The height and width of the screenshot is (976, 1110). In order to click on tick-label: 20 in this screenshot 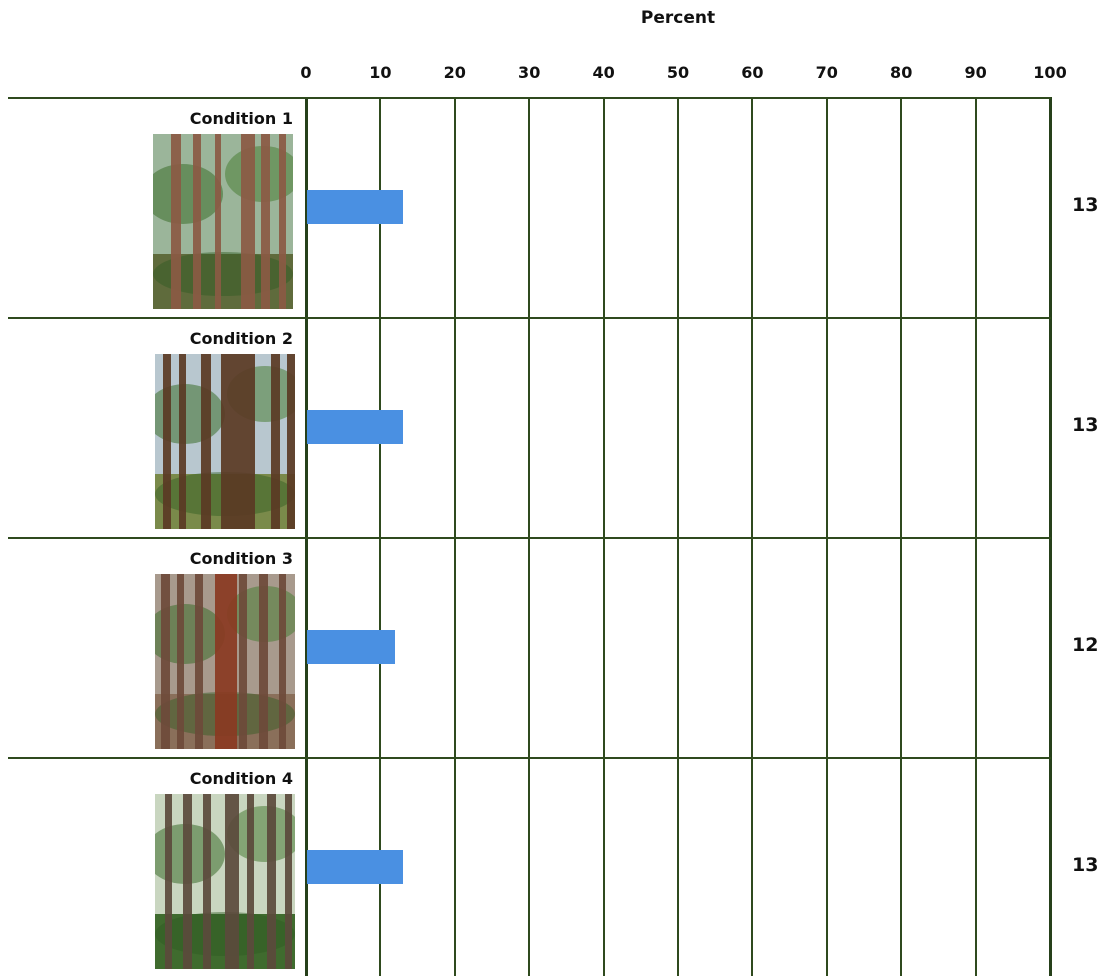, I will do `click(454, 72)`.